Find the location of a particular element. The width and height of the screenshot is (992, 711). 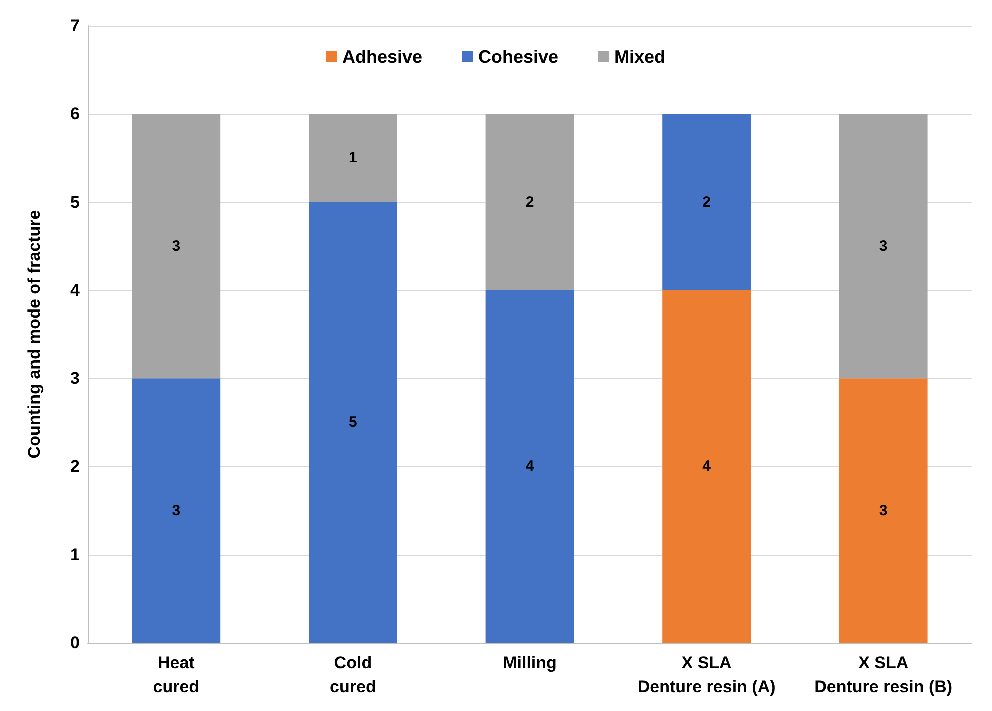

legend-label: Cohesive is located at coordinates (518, 57).